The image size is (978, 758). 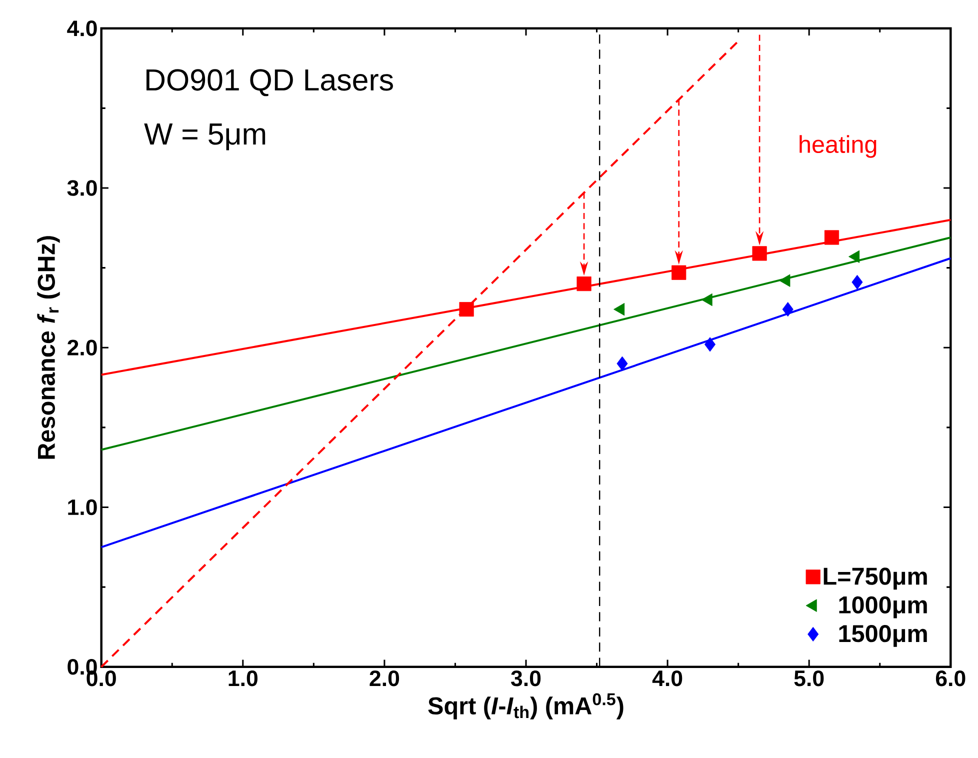 What do you see at coordinates (82, 507) in the screenshot?
I see `y-tick-label: 1.0` at bounding box center [82, 507].